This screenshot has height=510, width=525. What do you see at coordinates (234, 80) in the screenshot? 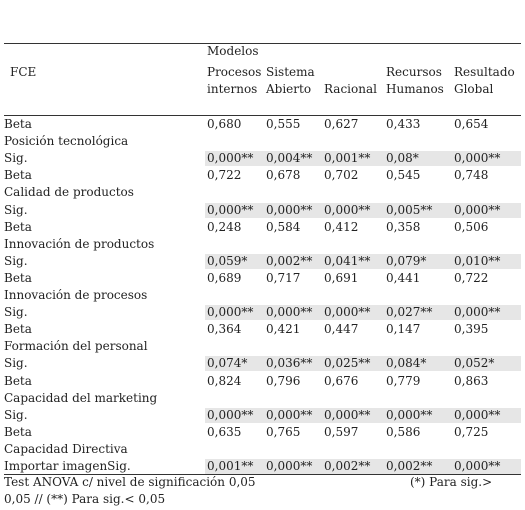
I see `column-header: Procesos internos` at bounding box center [234, 80].